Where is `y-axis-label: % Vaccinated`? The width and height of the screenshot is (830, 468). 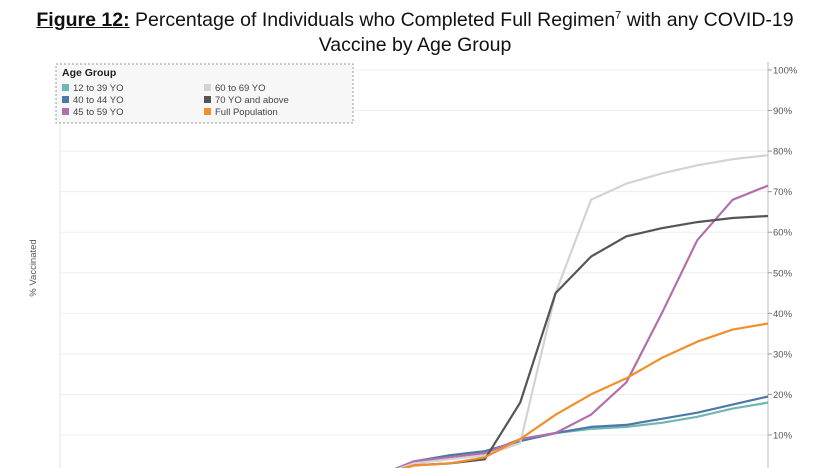
y-axis-label: % Vaccinated is located at coordinates (33, 267).